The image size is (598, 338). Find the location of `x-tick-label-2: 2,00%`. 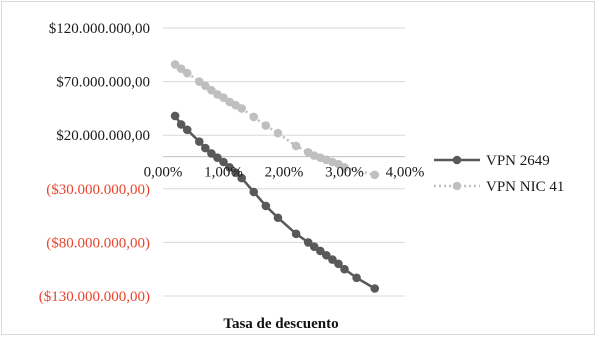

x-tick-label-2: 2,00% is located at coordinates (284, 173).